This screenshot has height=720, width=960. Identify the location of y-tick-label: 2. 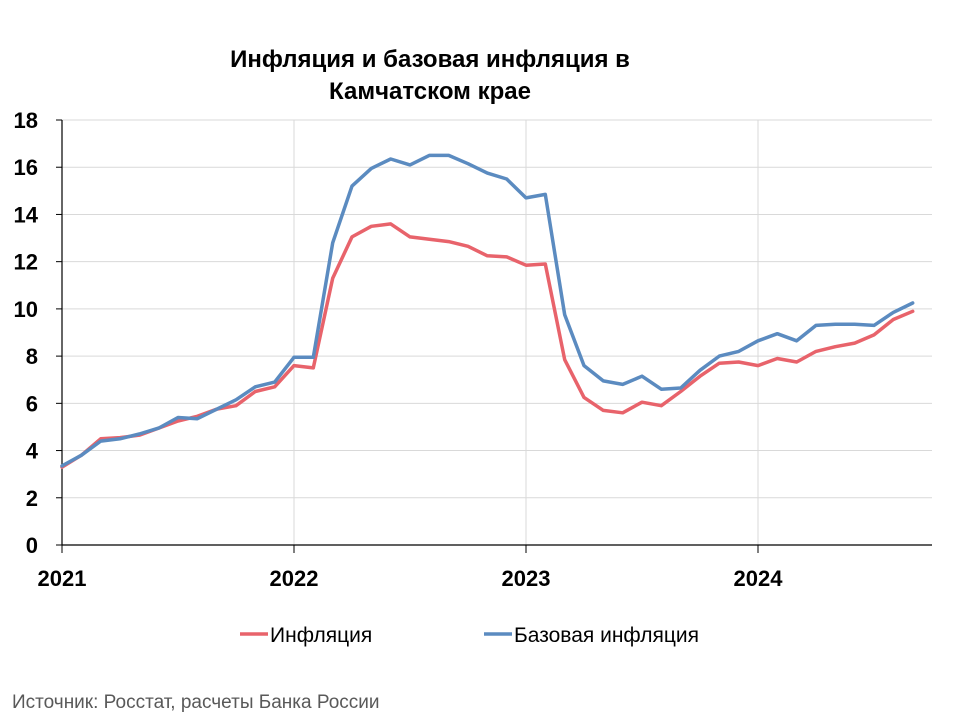
(32, 498).